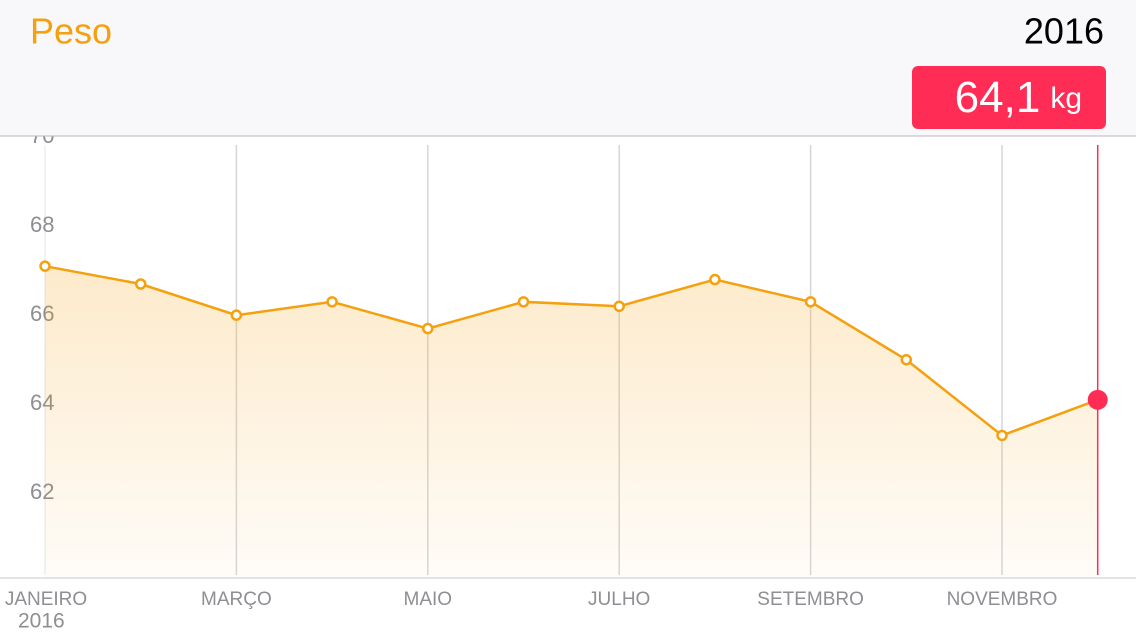 The width and height of the screenshot is (1136, 640). I want to click on selected-point, so click(1097, 399).